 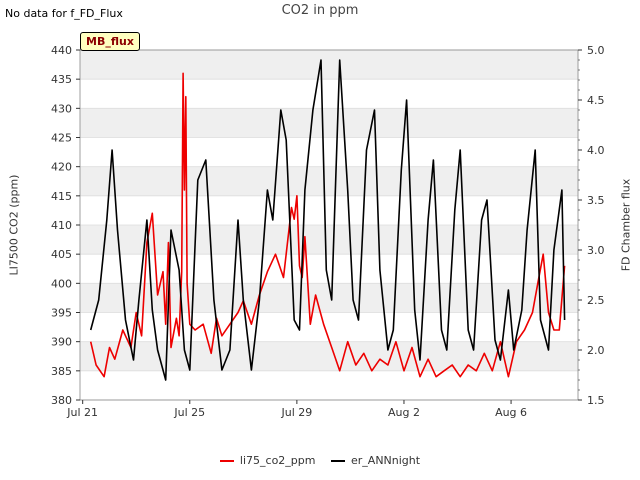 What do you see at coordinates (61, 254) in the screenshot?
I see `y-left-tick-label: 405` at bounding box center [61, 254].